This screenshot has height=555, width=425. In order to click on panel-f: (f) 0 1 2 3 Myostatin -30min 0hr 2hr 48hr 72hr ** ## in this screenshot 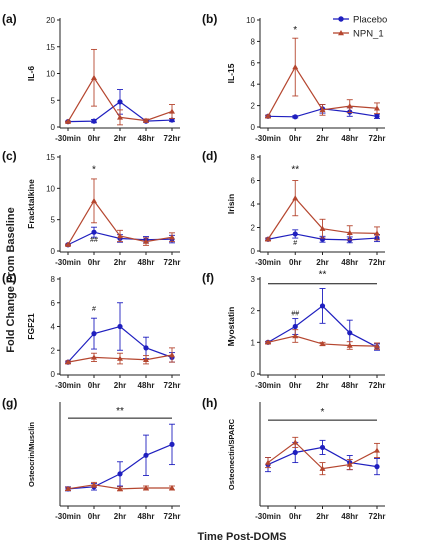, I will do `click(293, 329)`.